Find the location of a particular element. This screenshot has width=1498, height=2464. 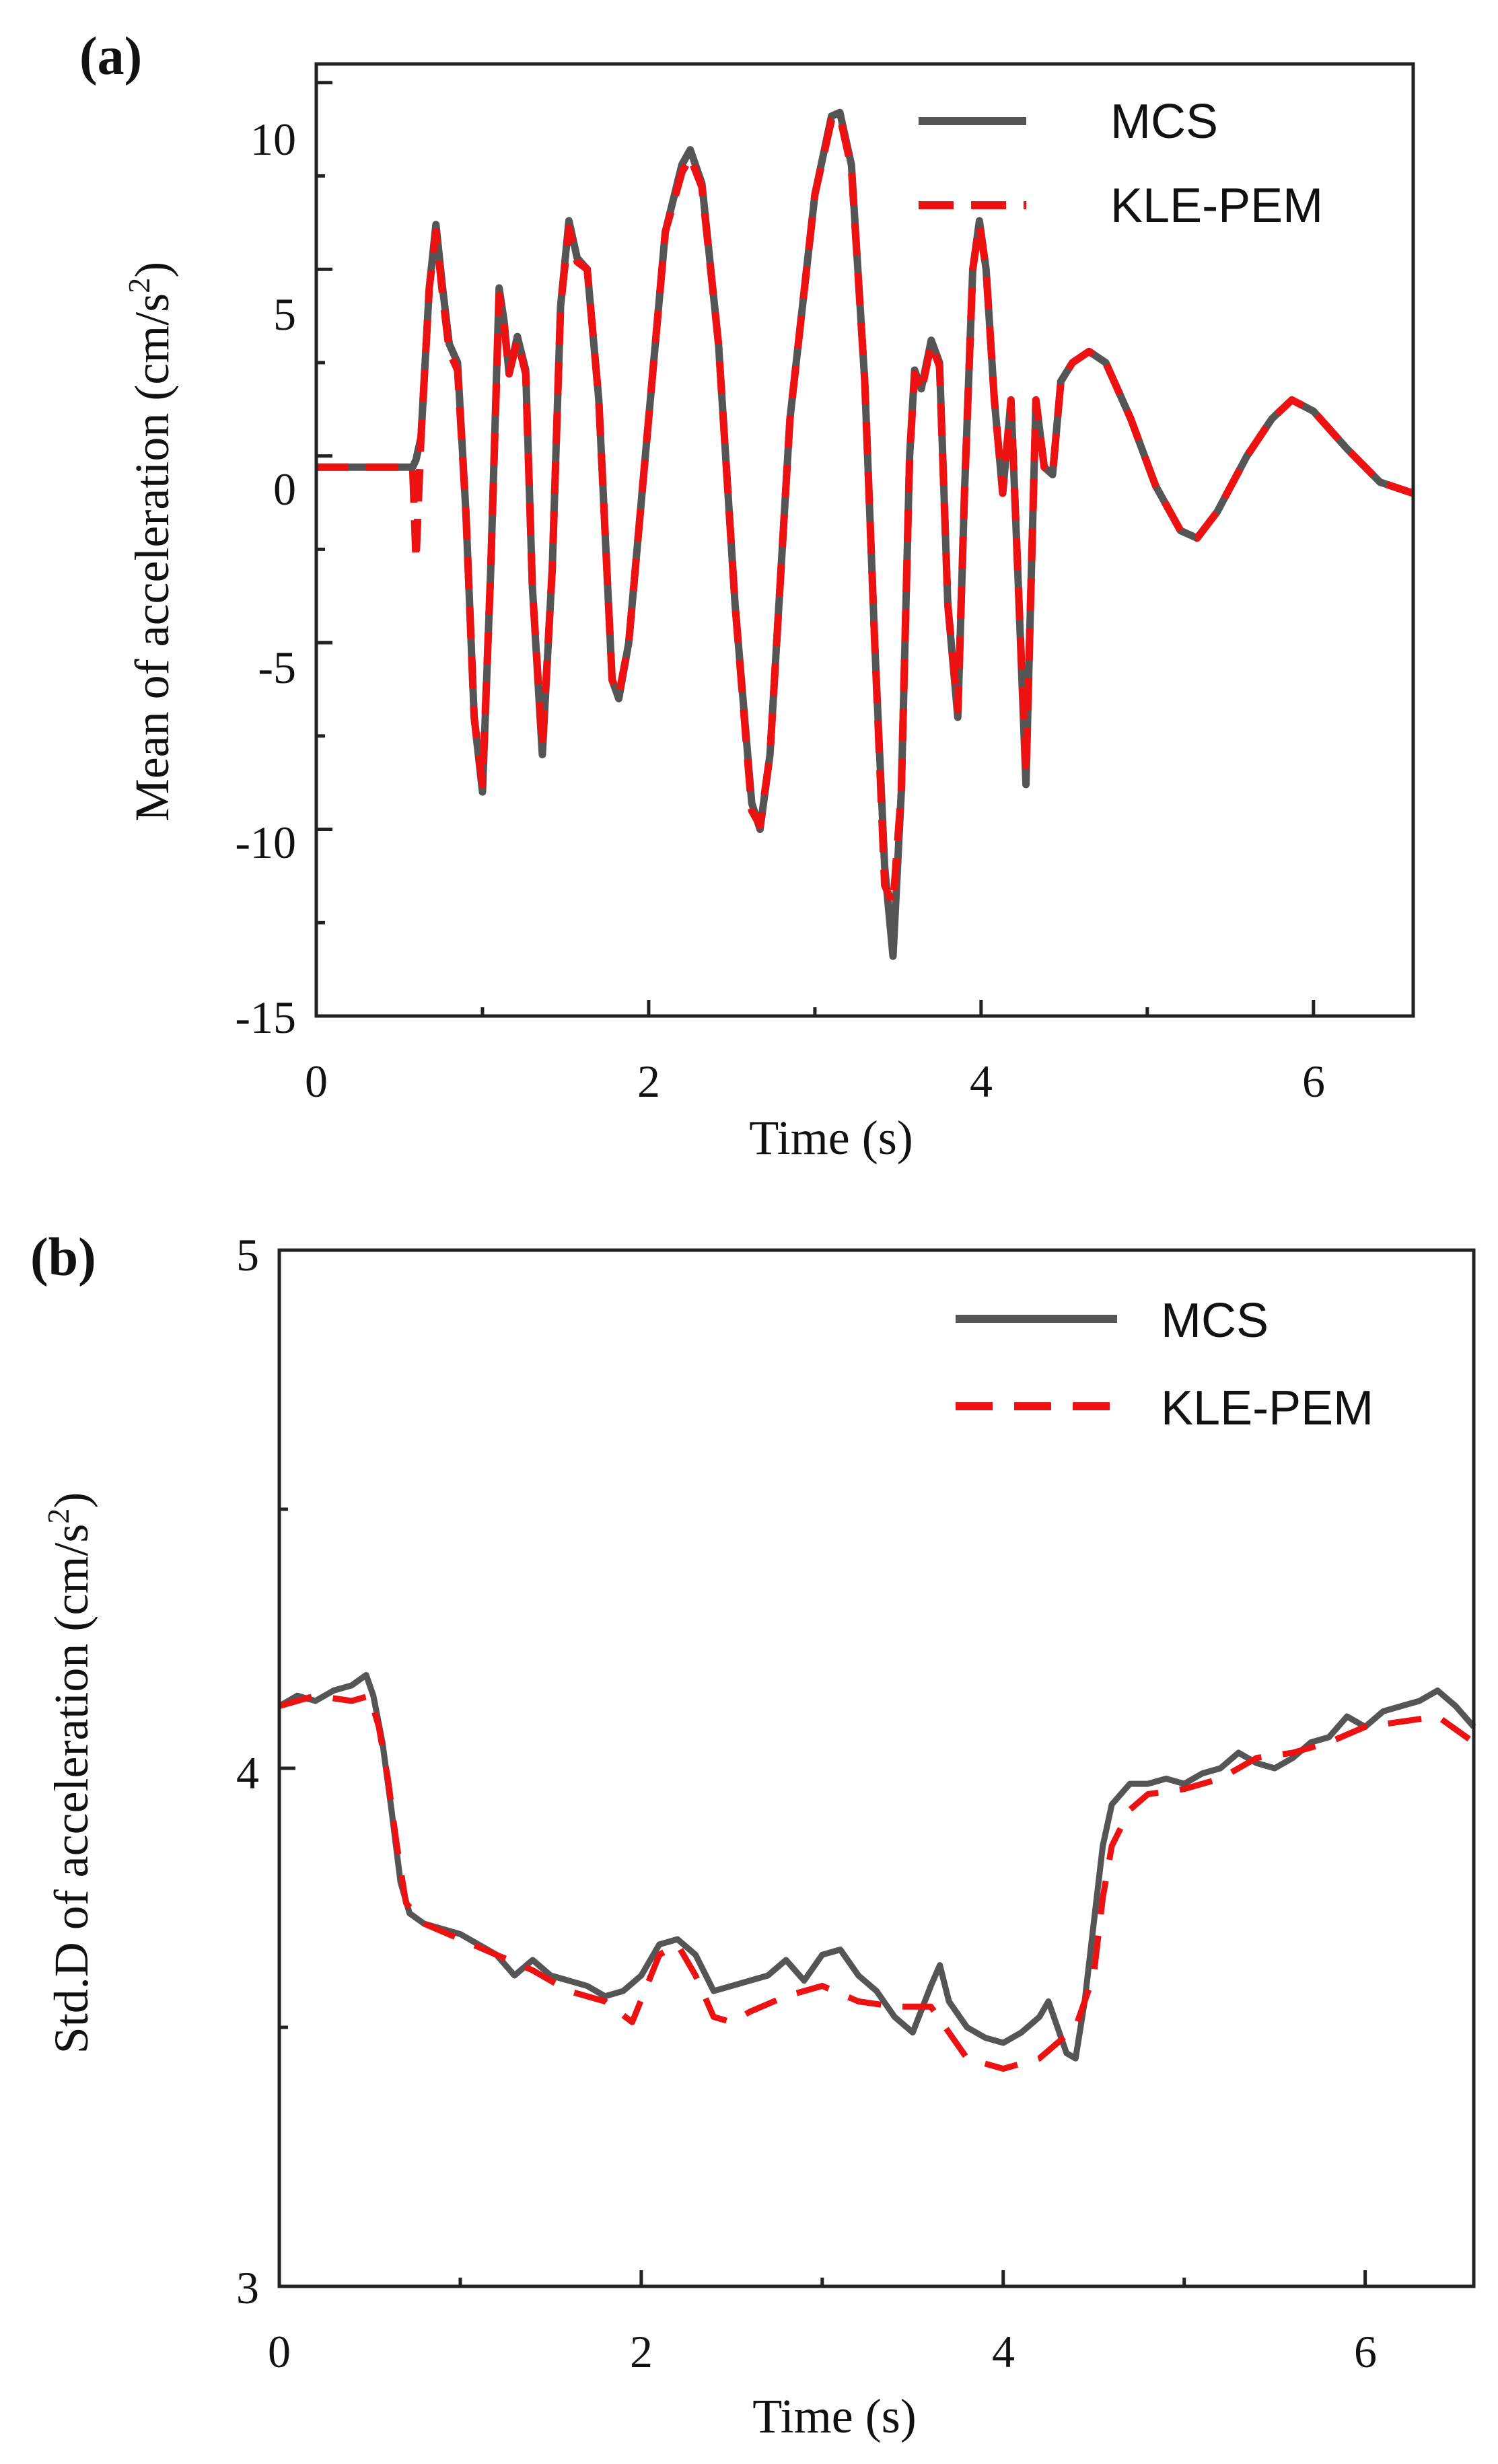

y-axis-label: Mean of acceleration (cm/s2) is located at coordinates (150, 542).